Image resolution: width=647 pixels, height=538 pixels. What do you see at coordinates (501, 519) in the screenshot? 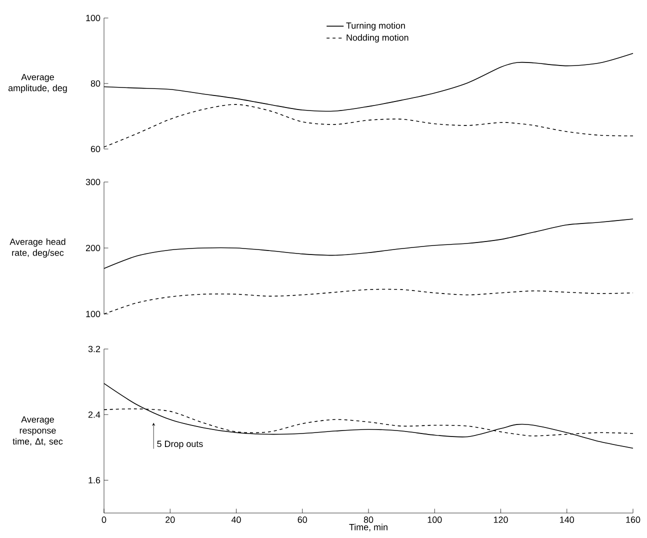
I see `x-tick-label: 120` at bounding box center [501, 519].